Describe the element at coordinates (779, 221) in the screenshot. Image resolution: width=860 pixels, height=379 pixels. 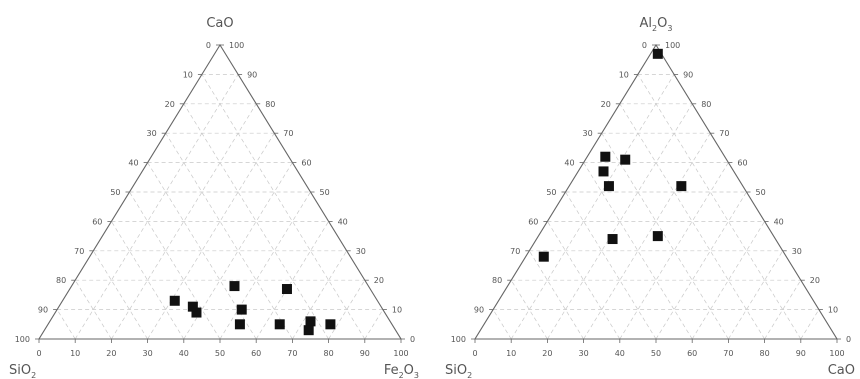
I see `right-tick-label: 40` at that location.